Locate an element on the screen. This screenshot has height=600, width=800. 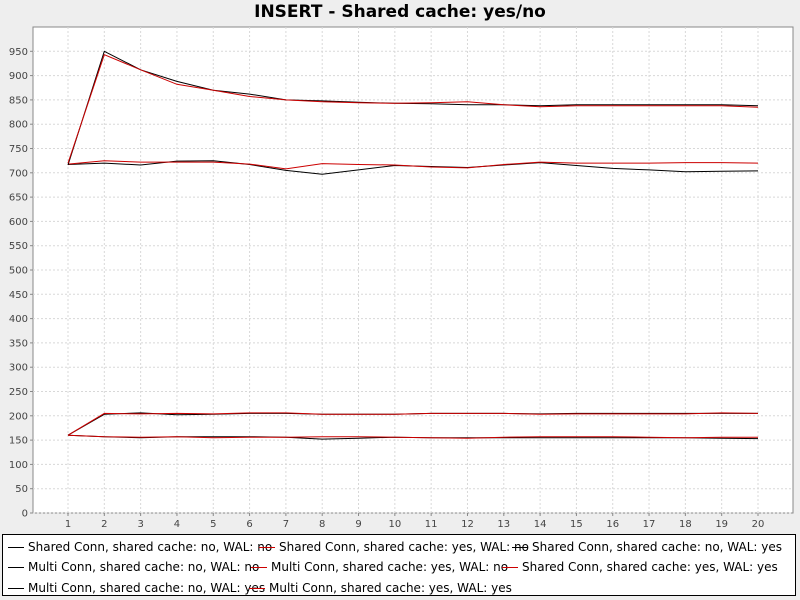
y-tick-label: 450 is located at coordinates (18, 295).